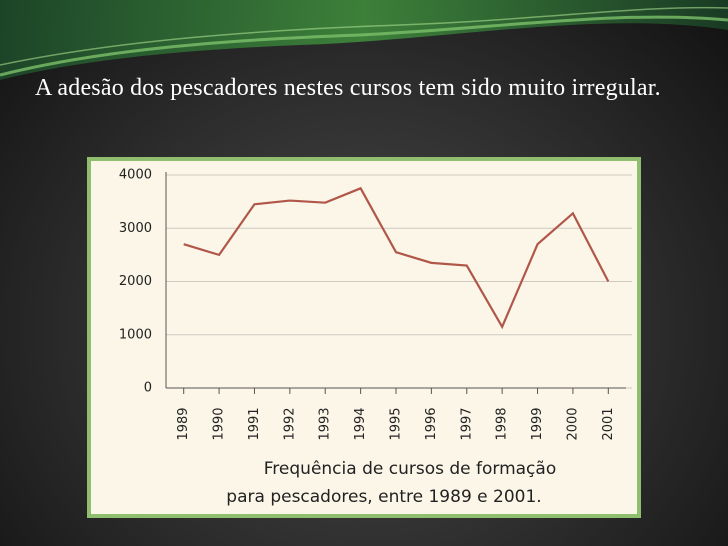  I want to click on x-tick-label: 1990, so click(219, 423).